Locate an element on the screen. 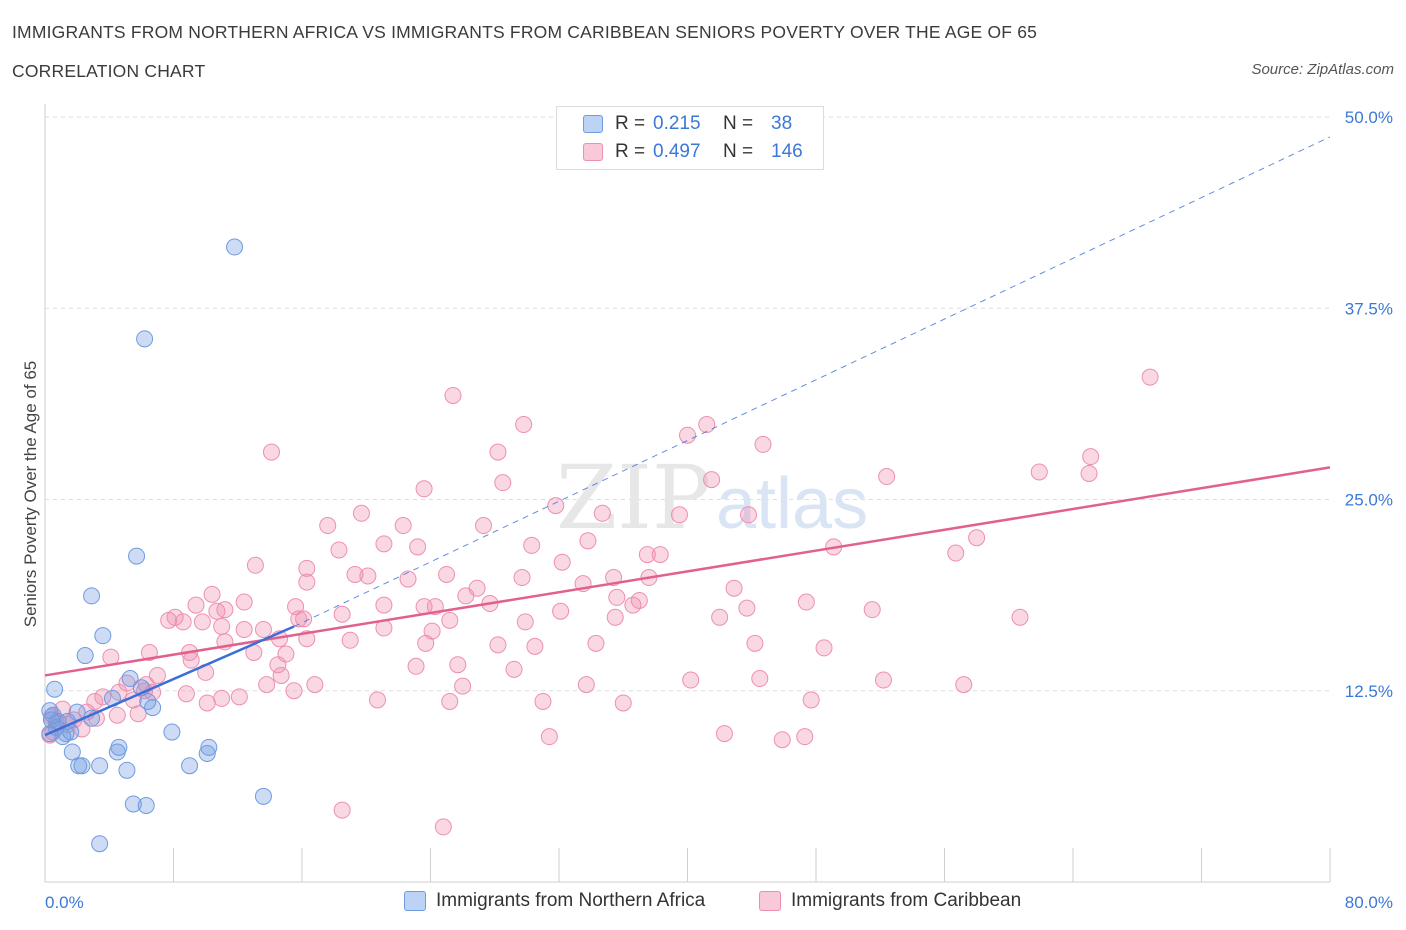 This screenshot has width=1406, height=930. watermark: ZIP atlas is located at coordinates (712, 497).